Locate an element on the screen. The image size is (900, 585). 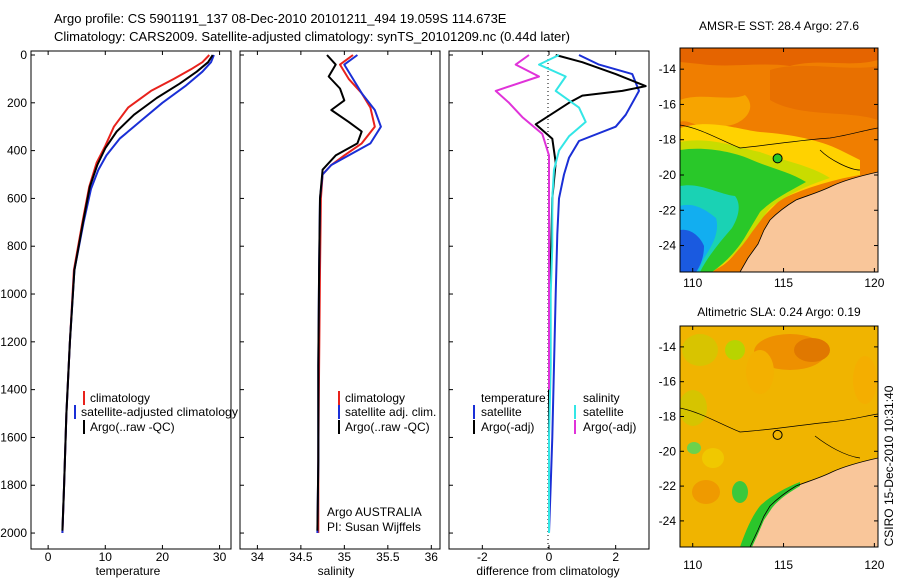
depth-tick-label: 400 is located at coordinates (17, 151).